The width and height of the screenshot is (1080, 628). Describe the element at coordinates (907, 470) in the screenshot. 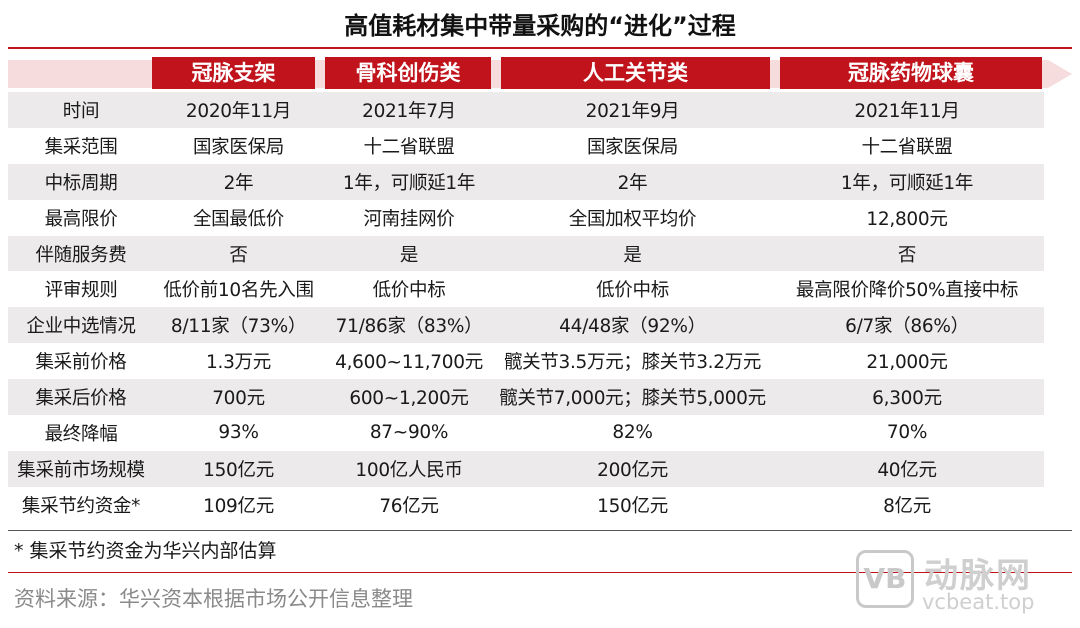

I see `table-cell: 40亿元` at that location.